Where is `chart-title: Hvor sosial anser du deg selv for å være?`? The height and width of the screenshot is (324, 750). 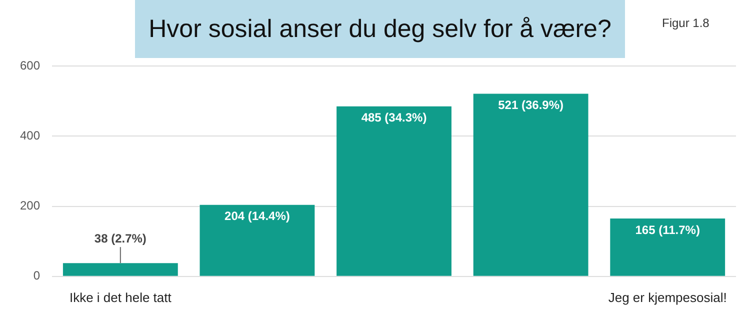
chart-title: Hvor sosial anser du deg selv for å være? is located at coordinates (380, 29).